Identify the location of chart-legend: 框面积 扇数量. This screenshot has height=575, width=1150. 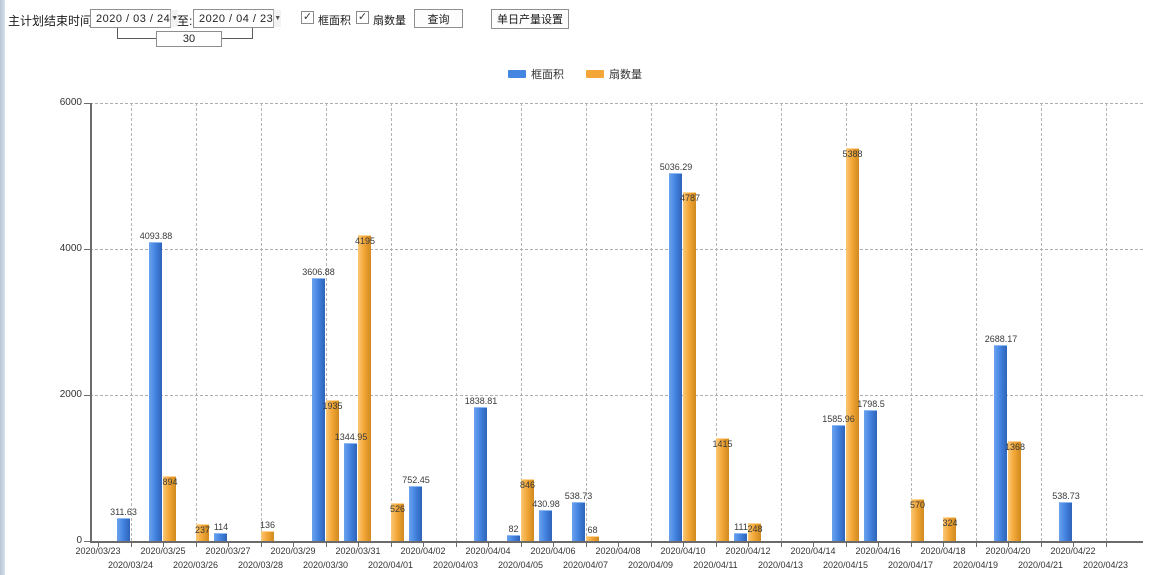
(575, 74).